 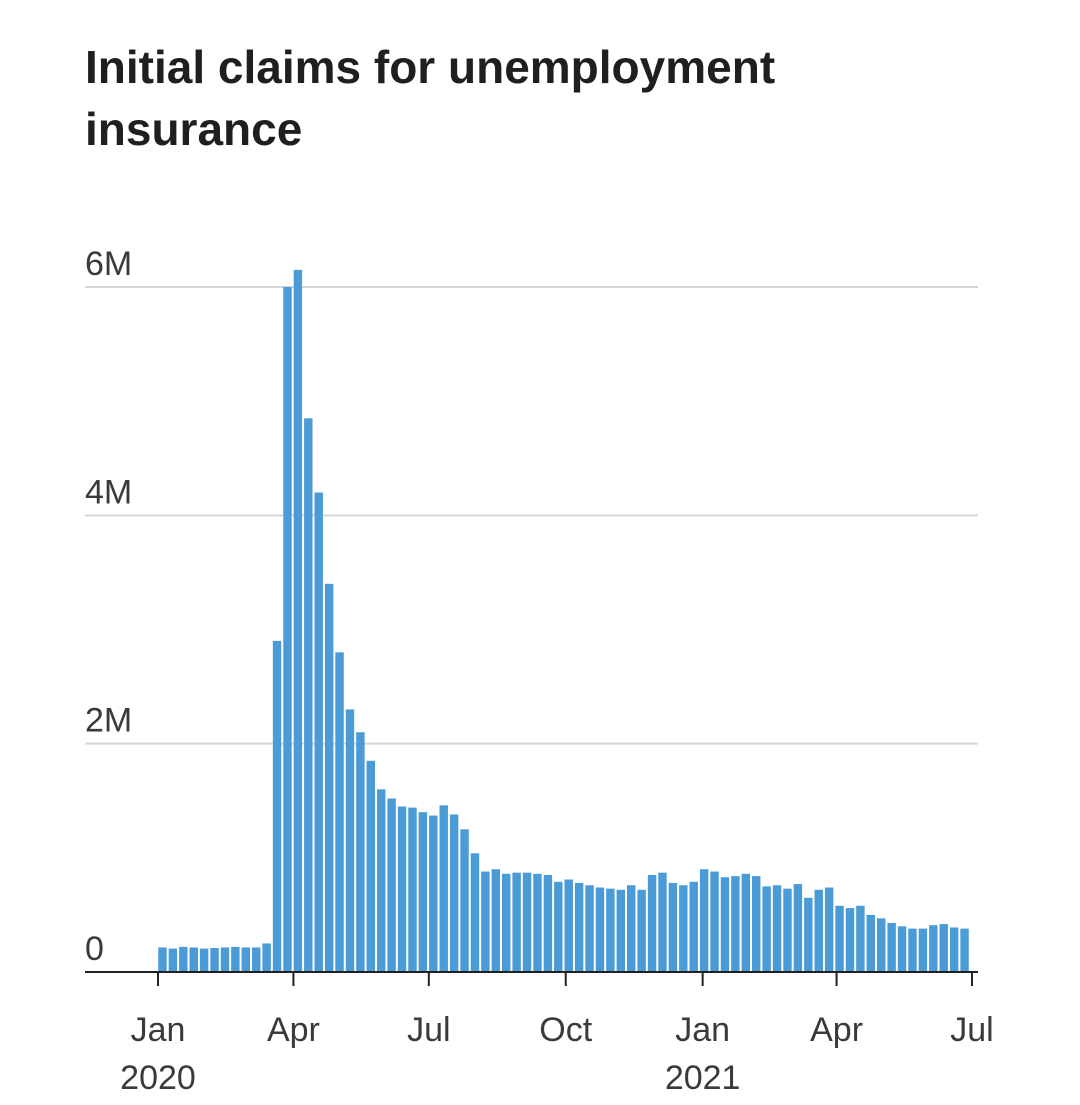 What do you see at coordinates (108, 606) in the screenshot?
I see `y-axis: 0 2M 4M 6M` at bounding box center [108, 606].